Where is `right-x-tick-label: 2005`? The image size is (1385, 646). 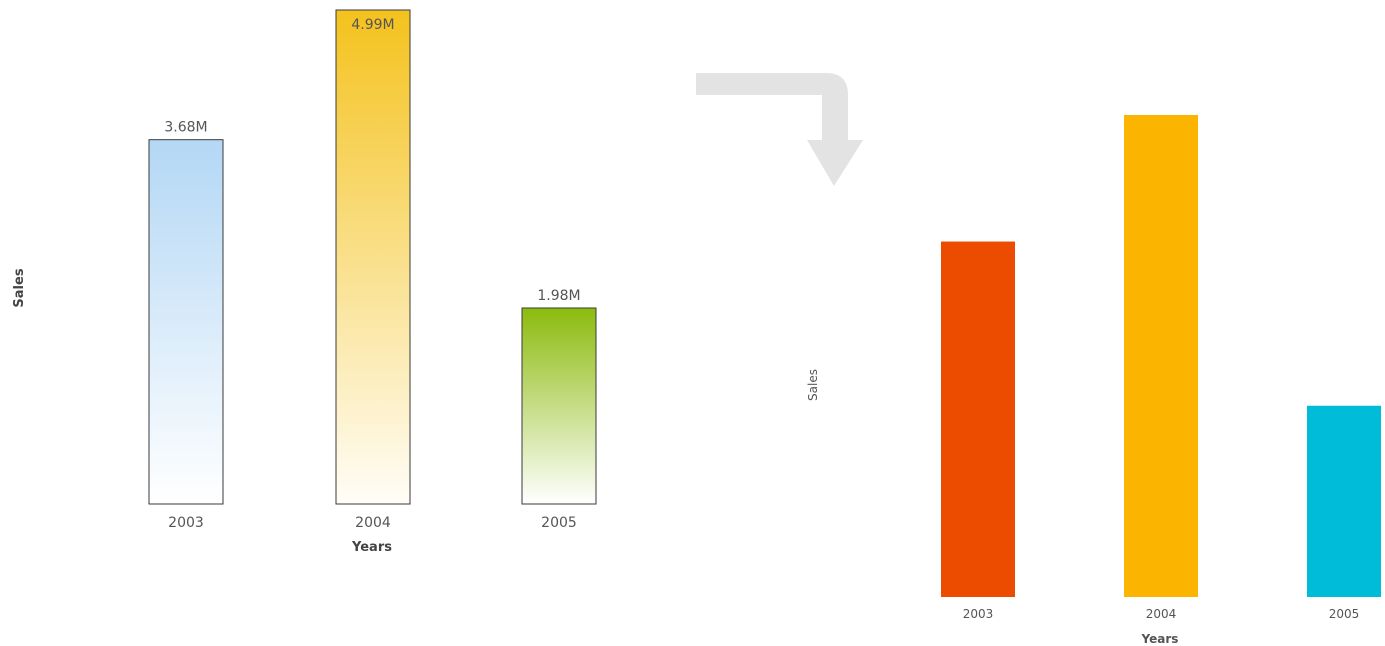 right-x-tick-label: 2005 is located at coordinates (1344, 614).